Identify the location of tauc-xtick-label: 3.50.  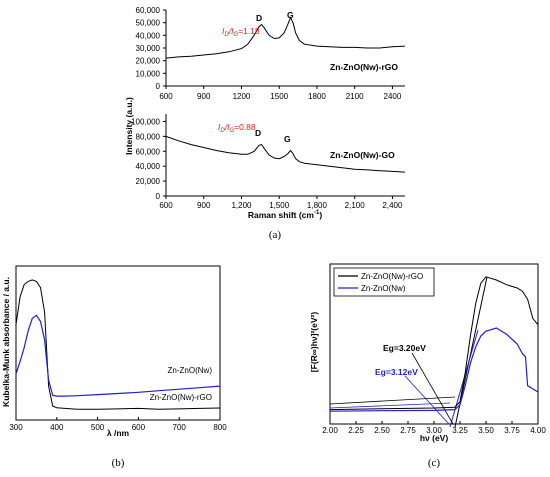
(486, 430).